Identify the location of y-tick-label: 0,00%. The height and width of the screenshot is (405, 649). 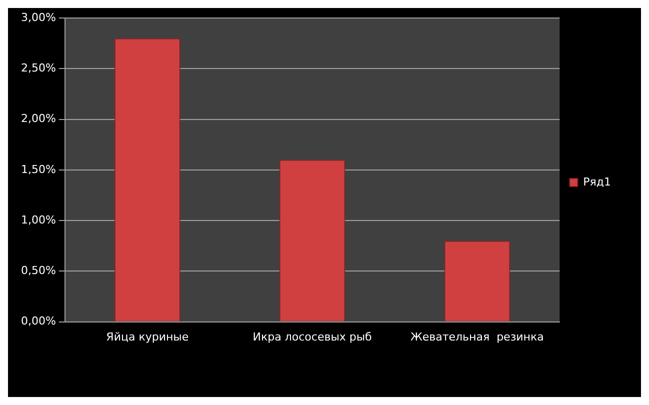
(38, 321).